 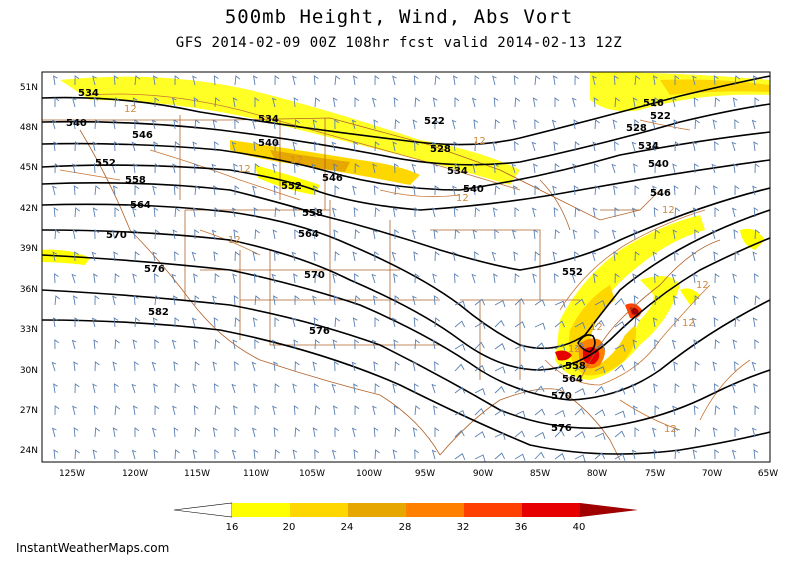 I want to click on lat-label: 30N, so click(x=29, y=371).